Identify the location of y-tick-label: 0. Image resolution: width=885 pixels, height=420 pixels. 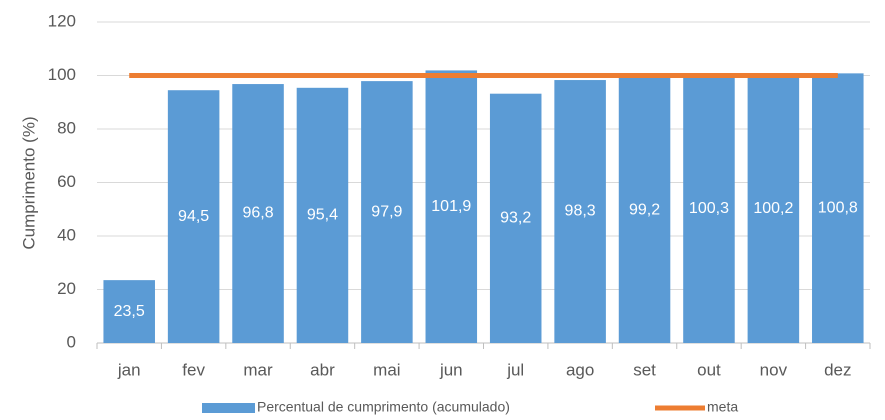
(71, 341).